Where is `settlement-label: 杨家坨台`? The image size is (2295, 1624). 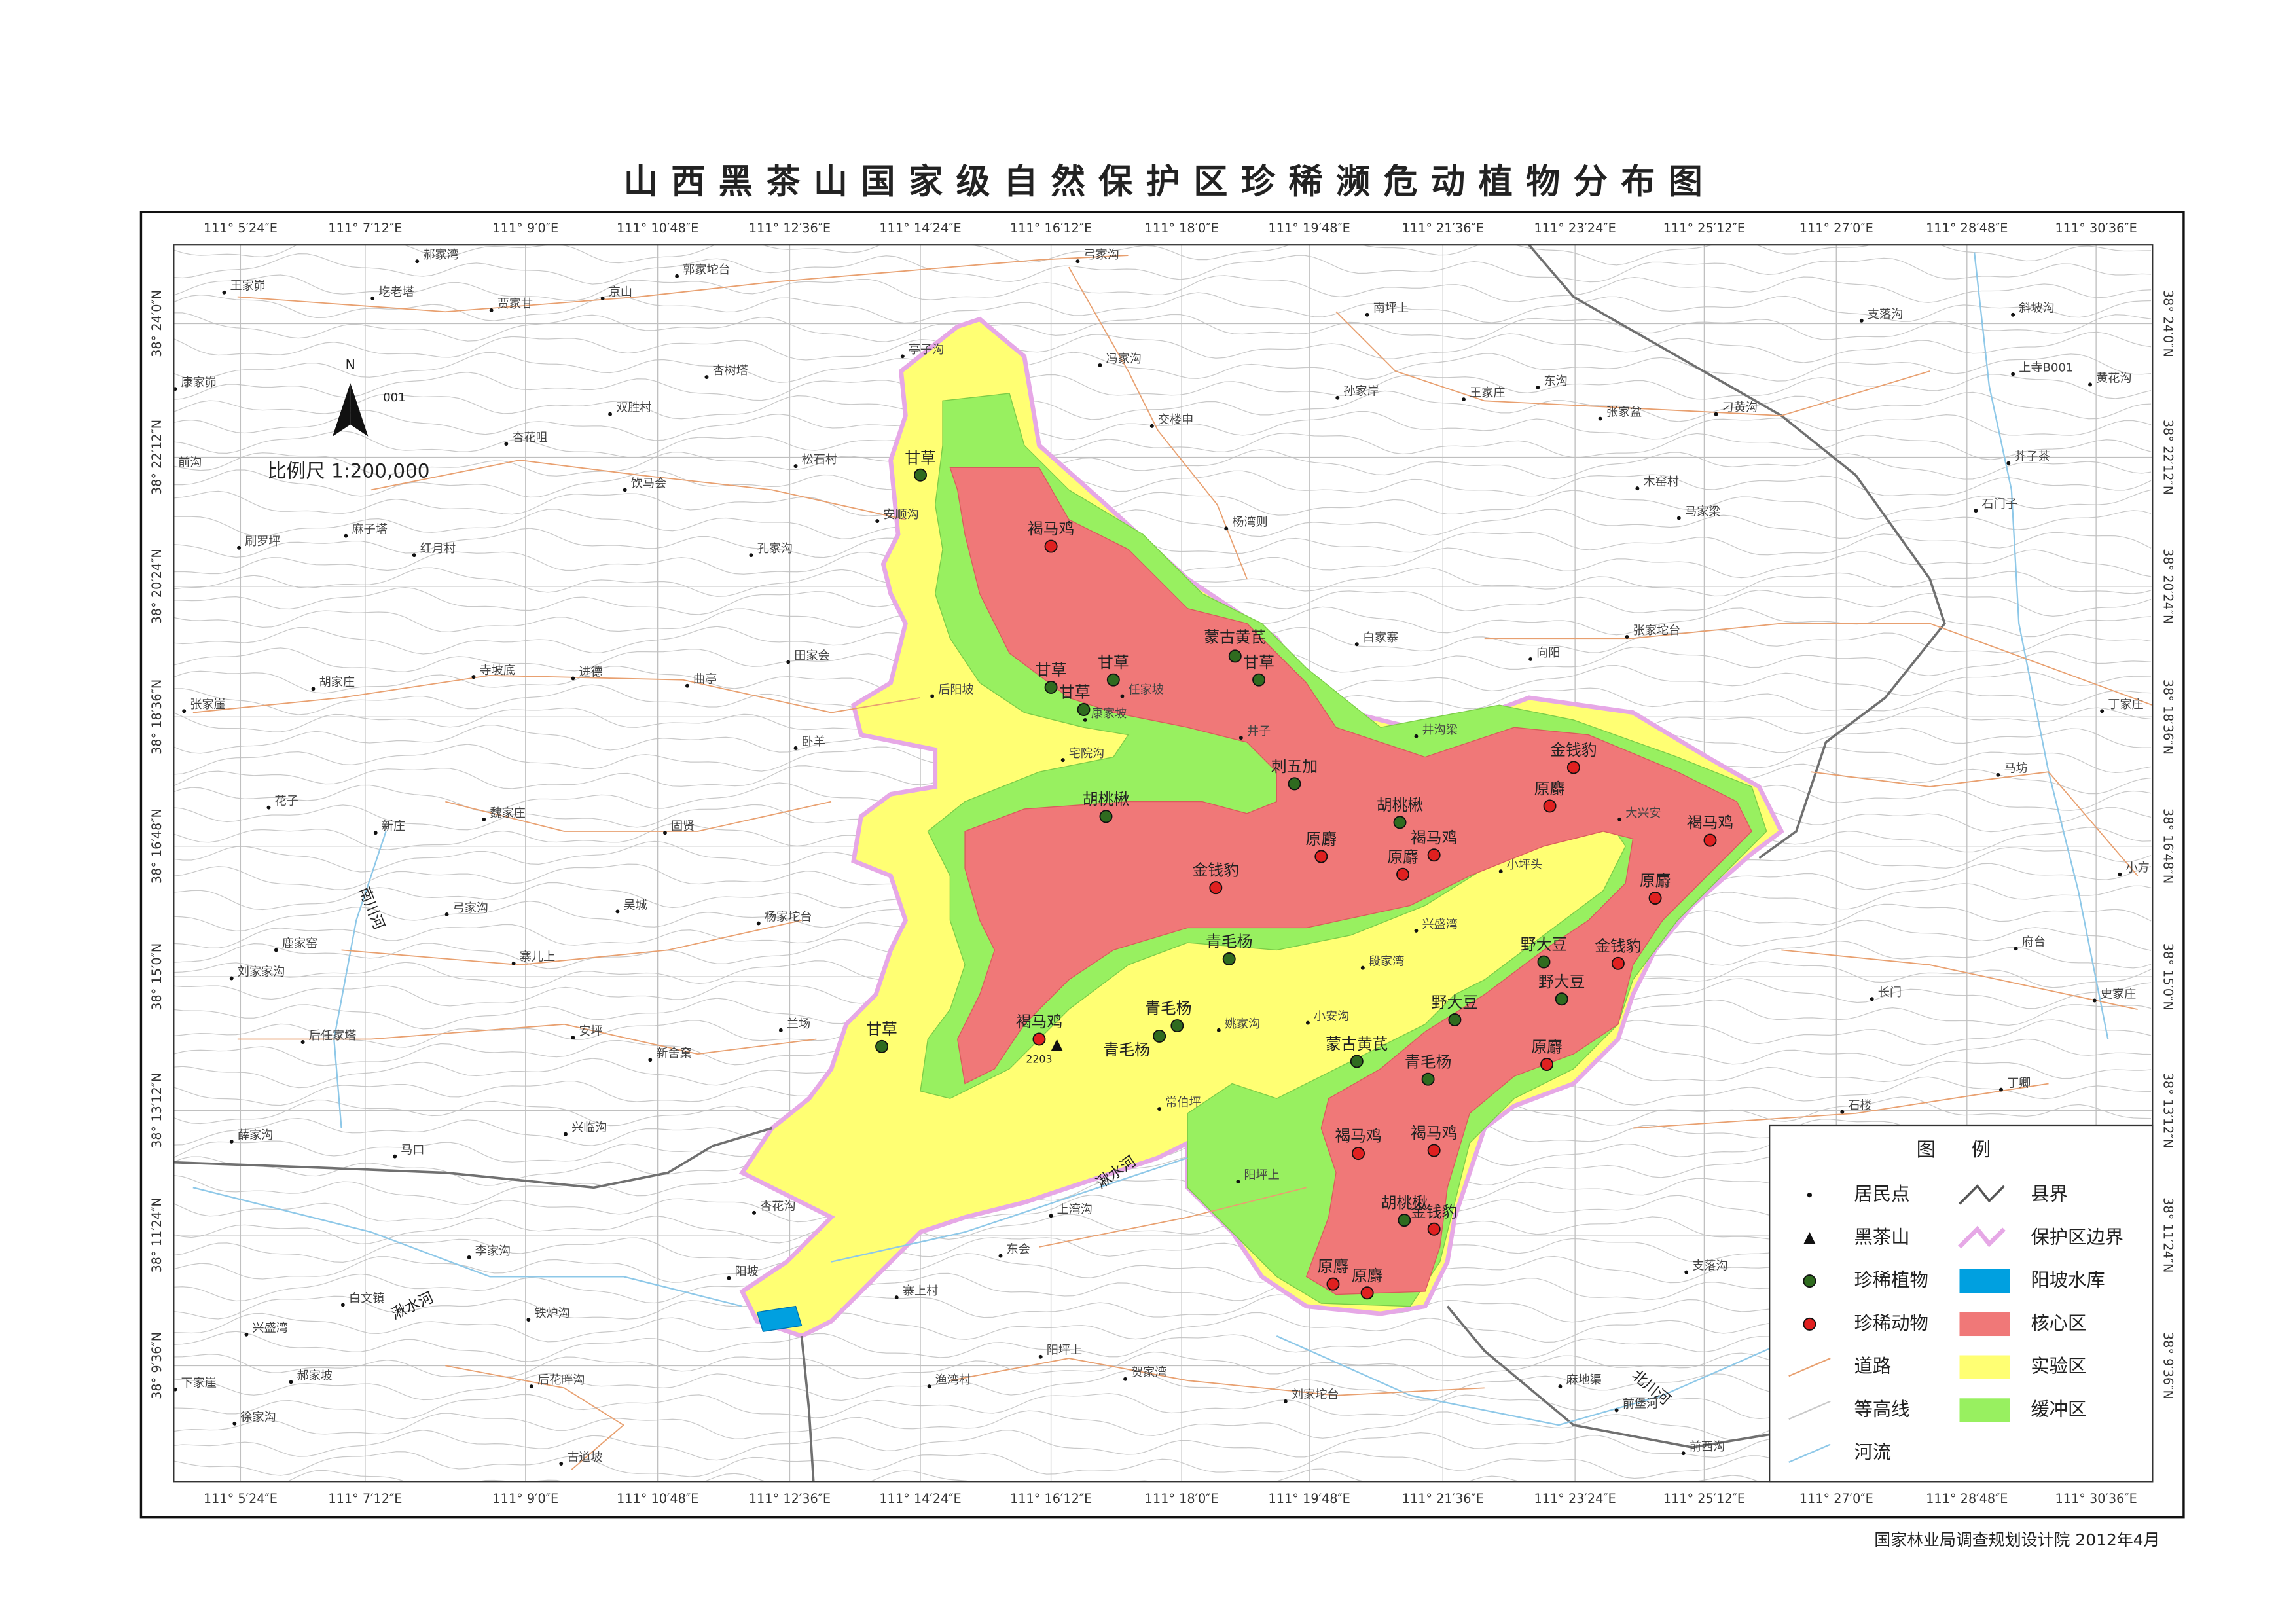 settlement-label: 杨家坨台 is located at coordinates (788, 918).